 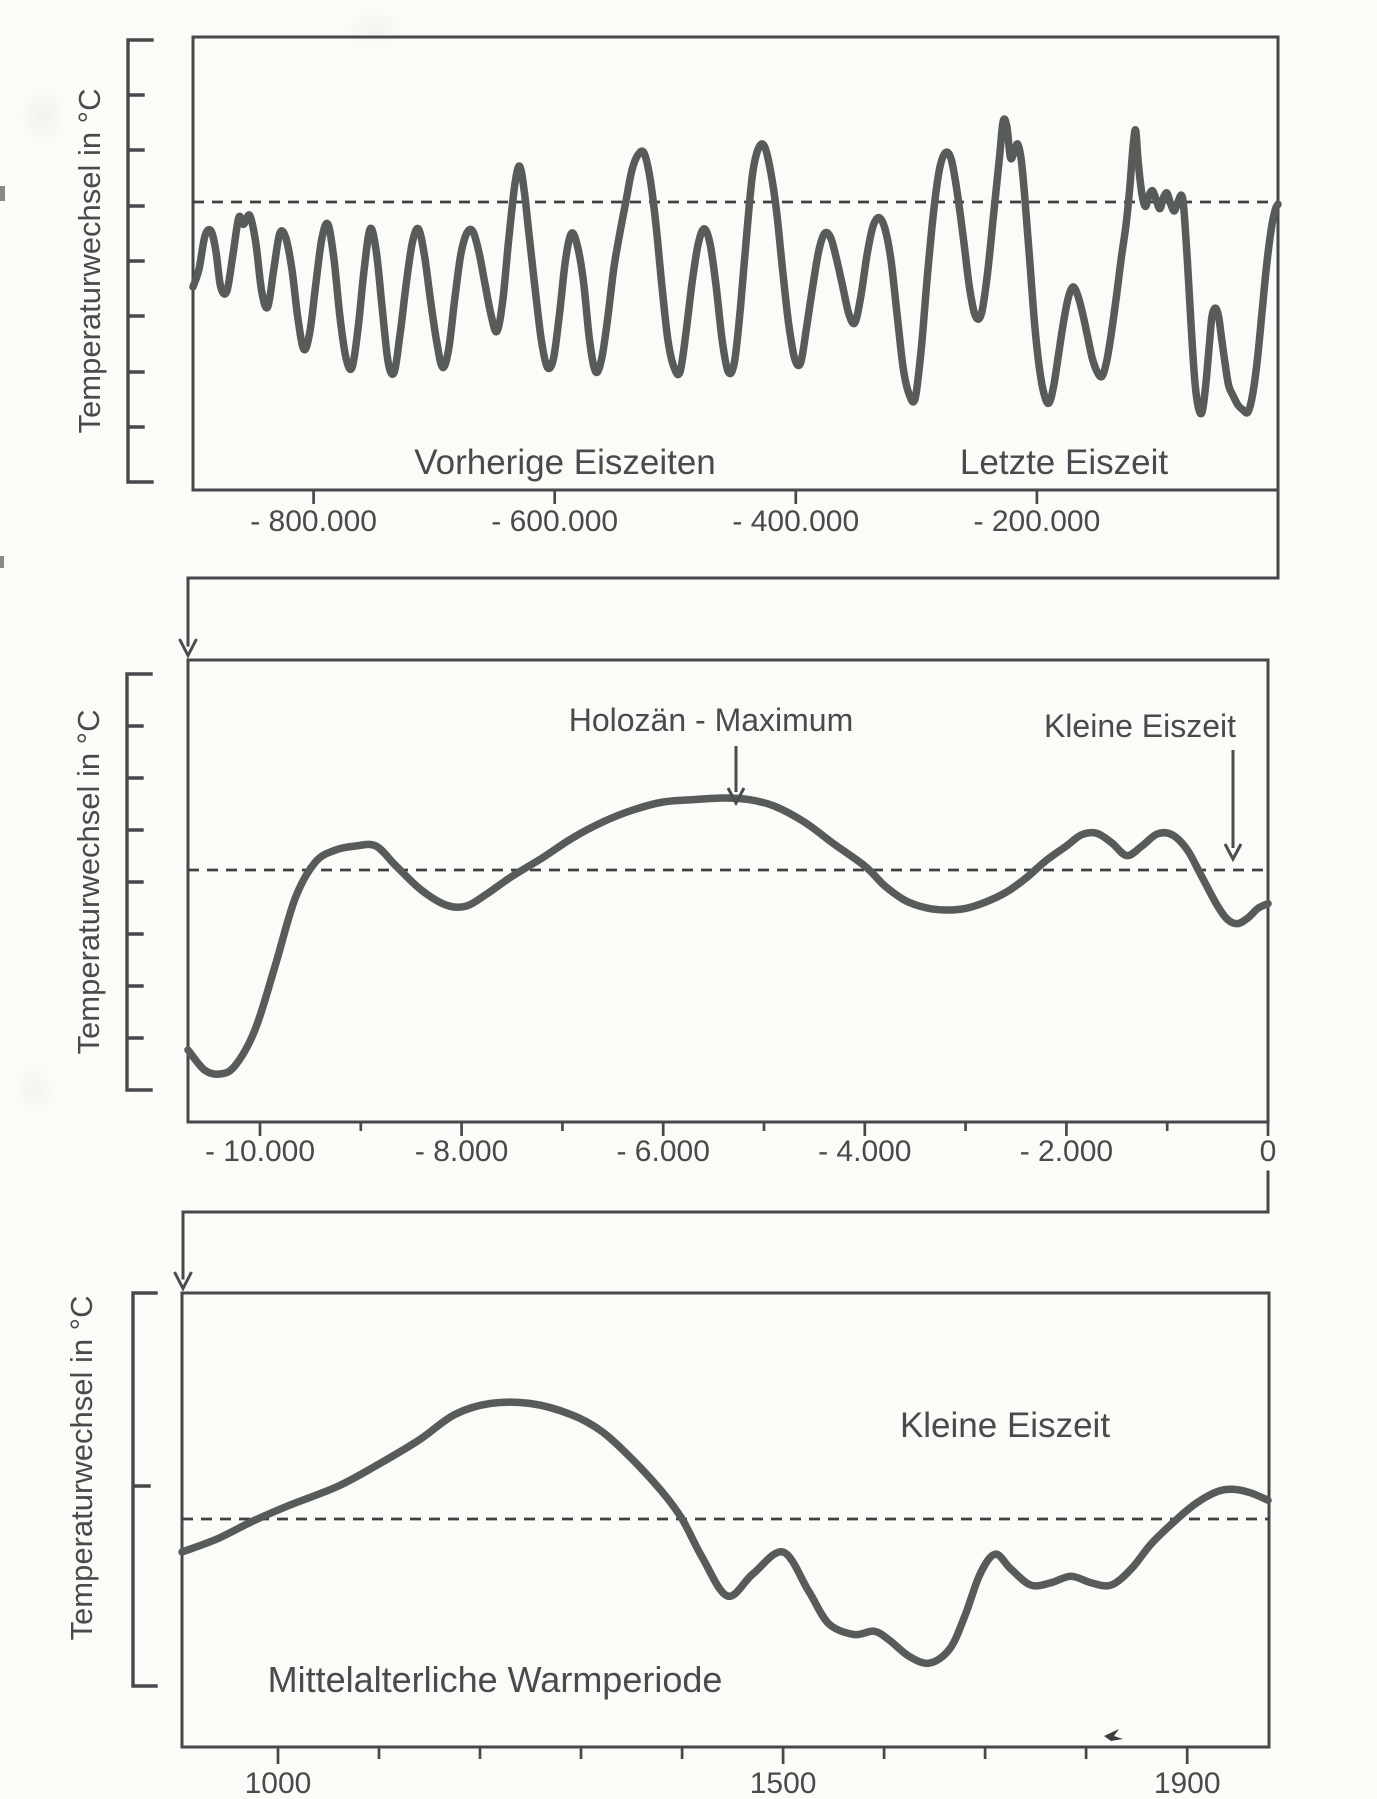 I want to click on x-axis-tick-label: 0, so click(x=1268, y=1151).